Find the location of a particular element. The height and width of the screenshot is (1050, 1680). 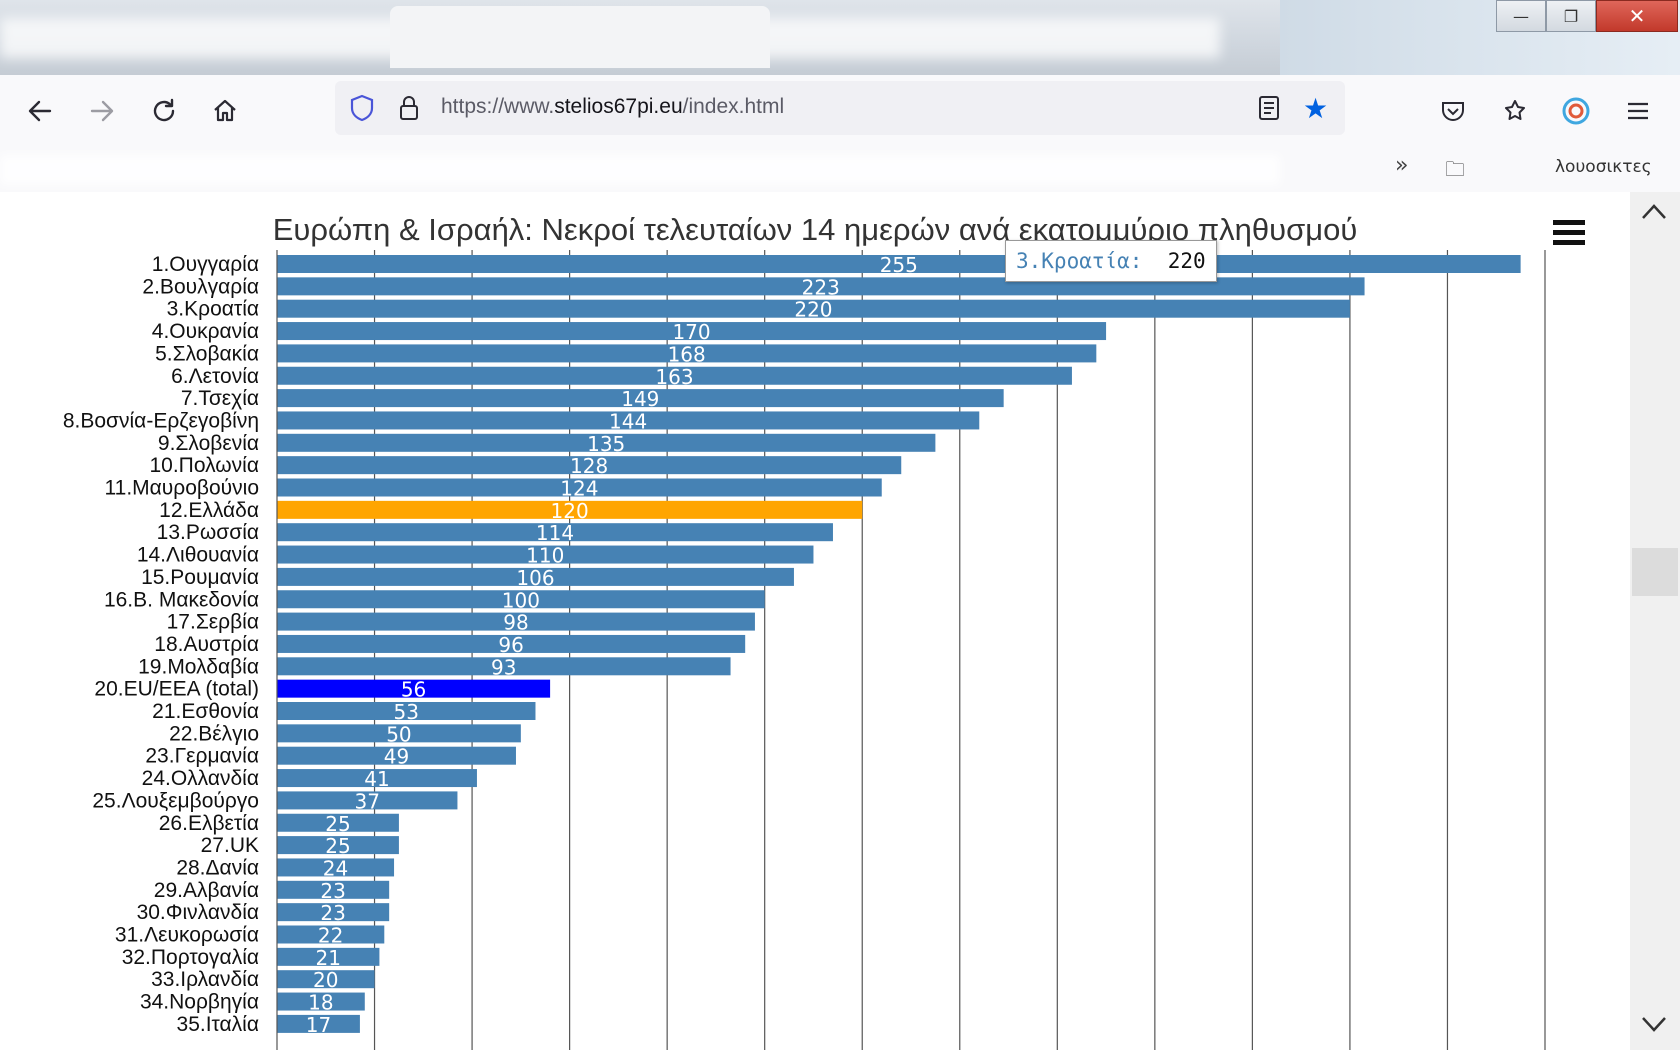

category-label: 3.Κροατία is located at coordinates (213, 309).